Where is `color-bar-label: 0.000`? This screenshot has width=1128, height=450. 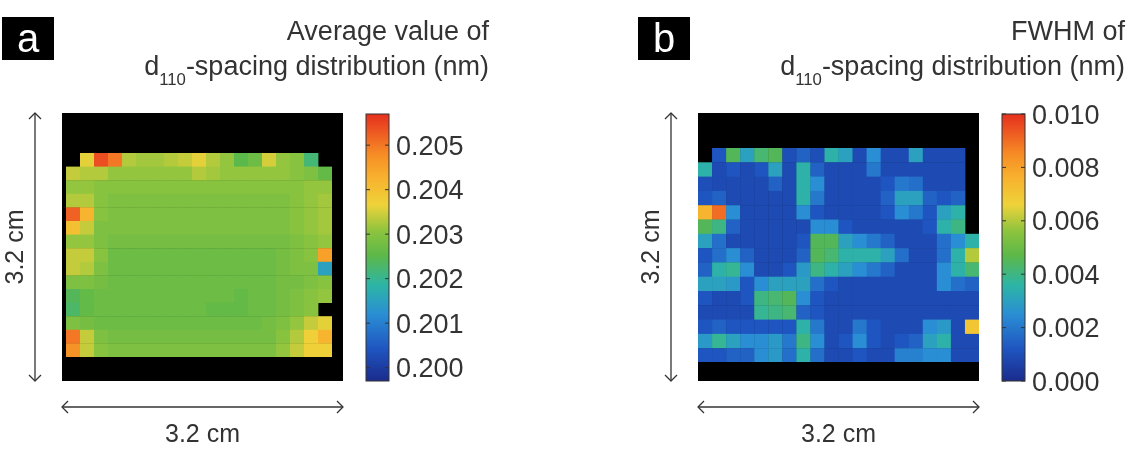
color-bar-label: 0.000 is located at coordinates (1066, 381).